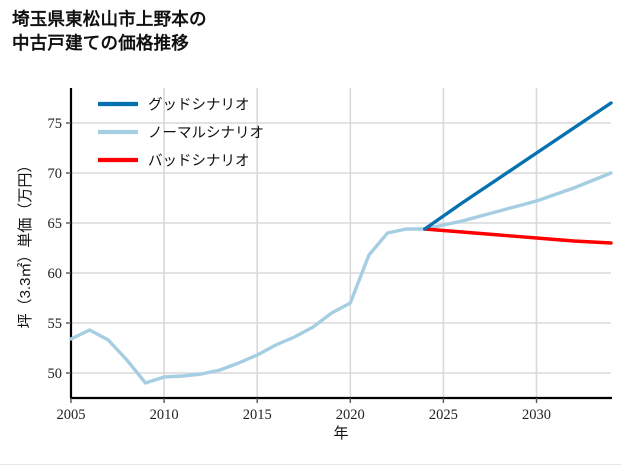 Image resolution: width=621 pixels, height=465 pixels. What do you see at coordinates (59, 249) in the screenshot?
I see `y-axis-ticks: 50 55 60 65 70 75` at bounding box center [59, 249].